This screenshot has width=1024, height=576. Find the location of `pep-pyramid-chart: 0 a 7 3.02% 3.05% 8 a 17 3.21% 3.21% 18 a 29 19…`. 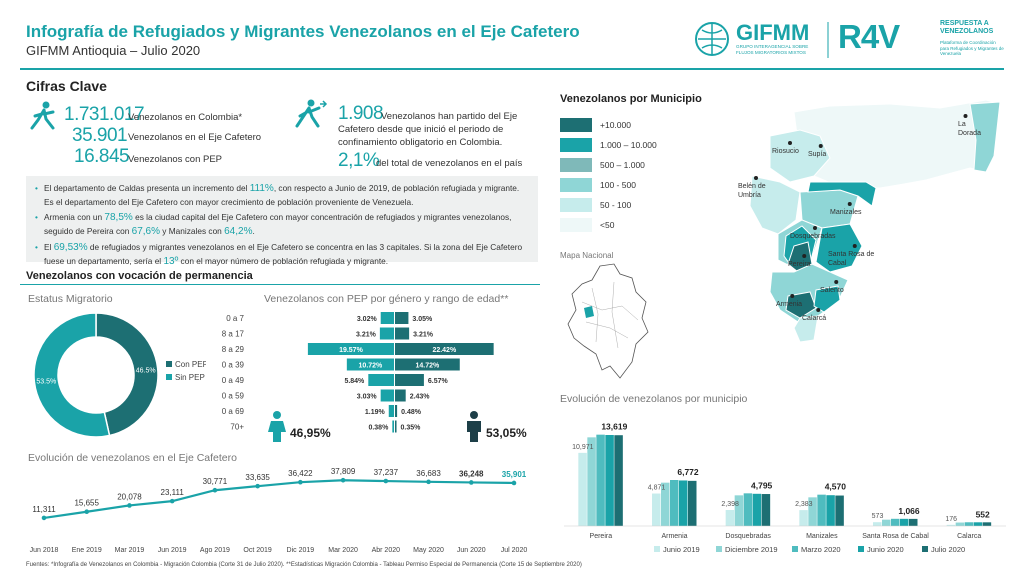

pep-pyramid-chart: 0 a 7 3.02% 3.05% 8 a 17 3.21% 3.21% 18 a 29 19… is located at coordinates (358, 372).